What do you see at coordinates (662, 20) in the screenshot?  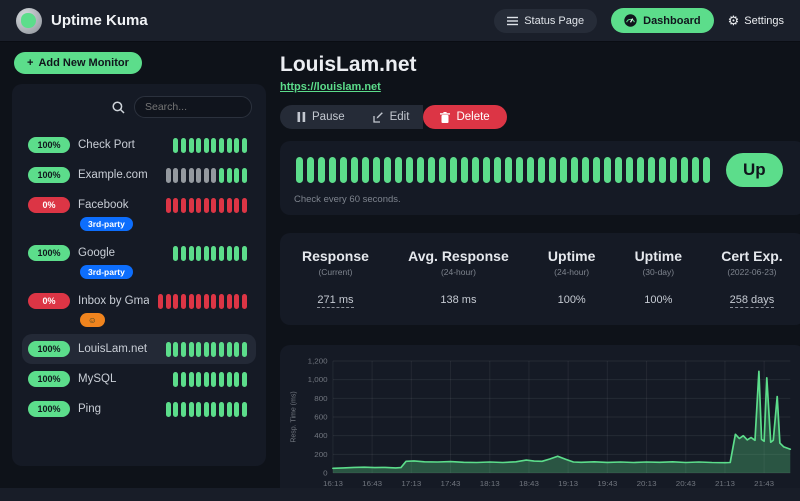 I see `dashboard-button: Dashboard` at bounding box center [662, 20].